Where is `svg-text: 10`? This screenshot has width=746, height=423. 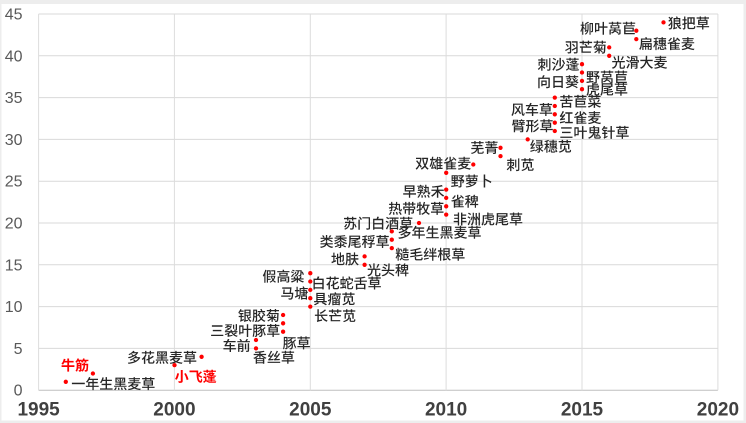
svg-text: 10 is located at coordinates (14, 307).